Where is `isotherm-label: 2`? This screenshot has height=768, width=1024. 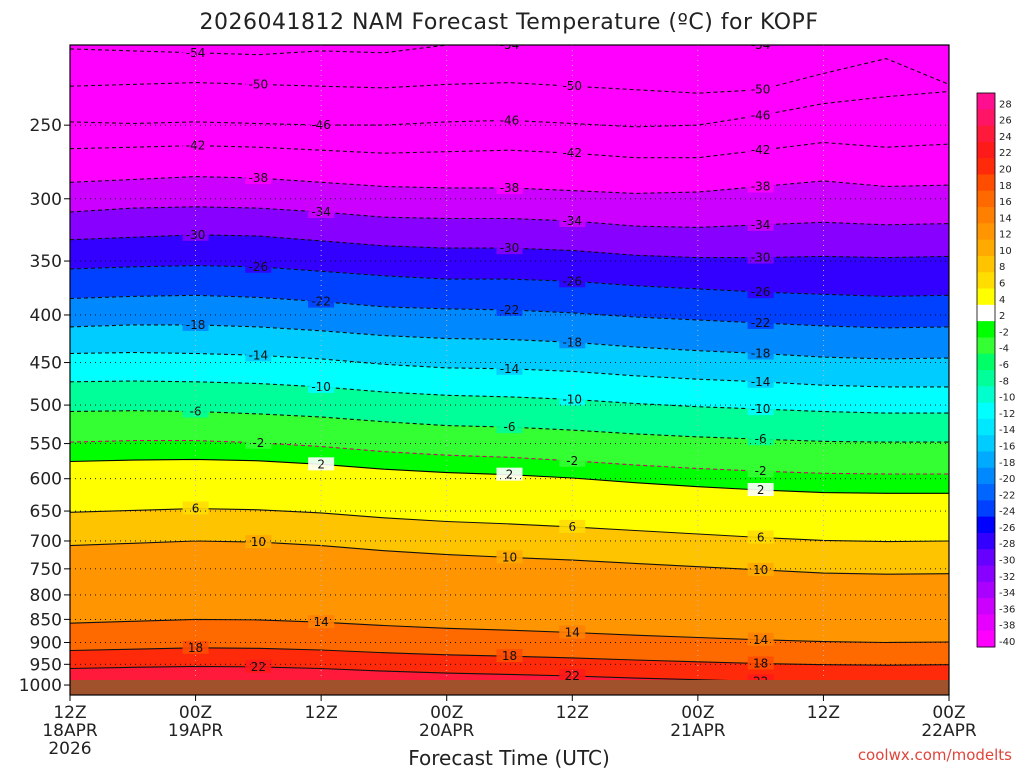
isotherm-label: 2 is located at coordinates (761, 490).